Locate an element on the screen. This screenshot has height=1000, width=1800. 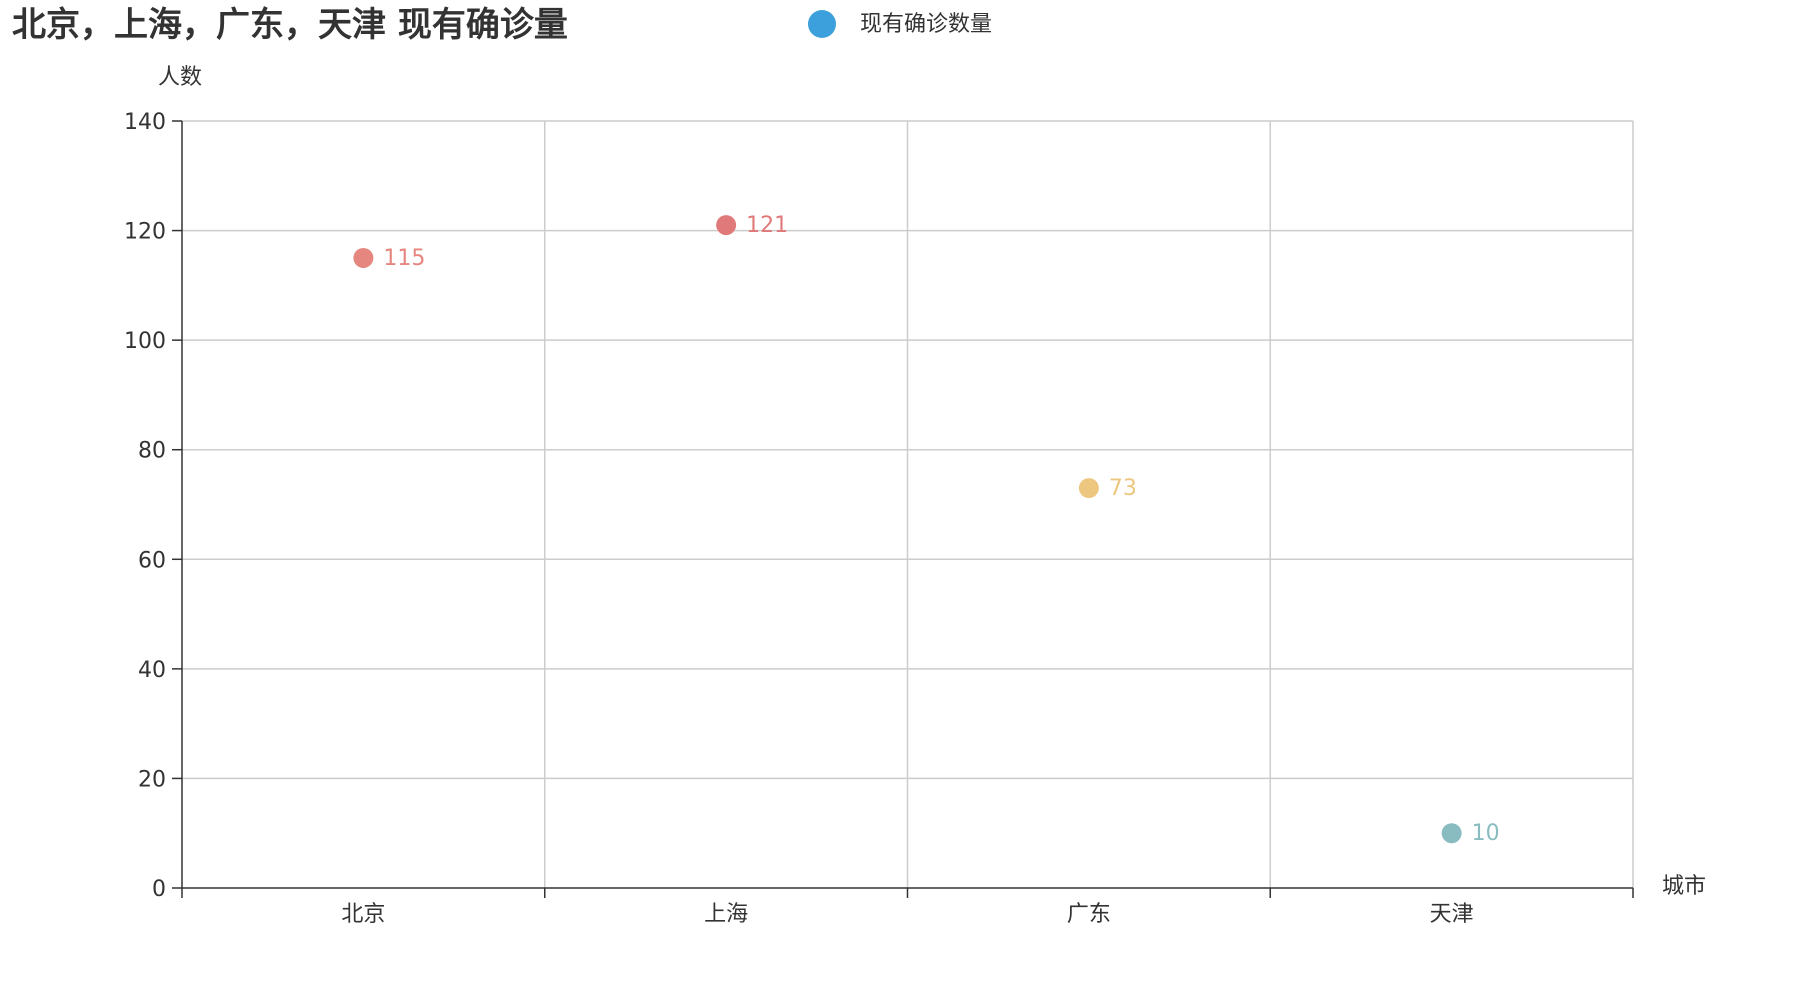
legend-marker is located at coordinates (822, 24).